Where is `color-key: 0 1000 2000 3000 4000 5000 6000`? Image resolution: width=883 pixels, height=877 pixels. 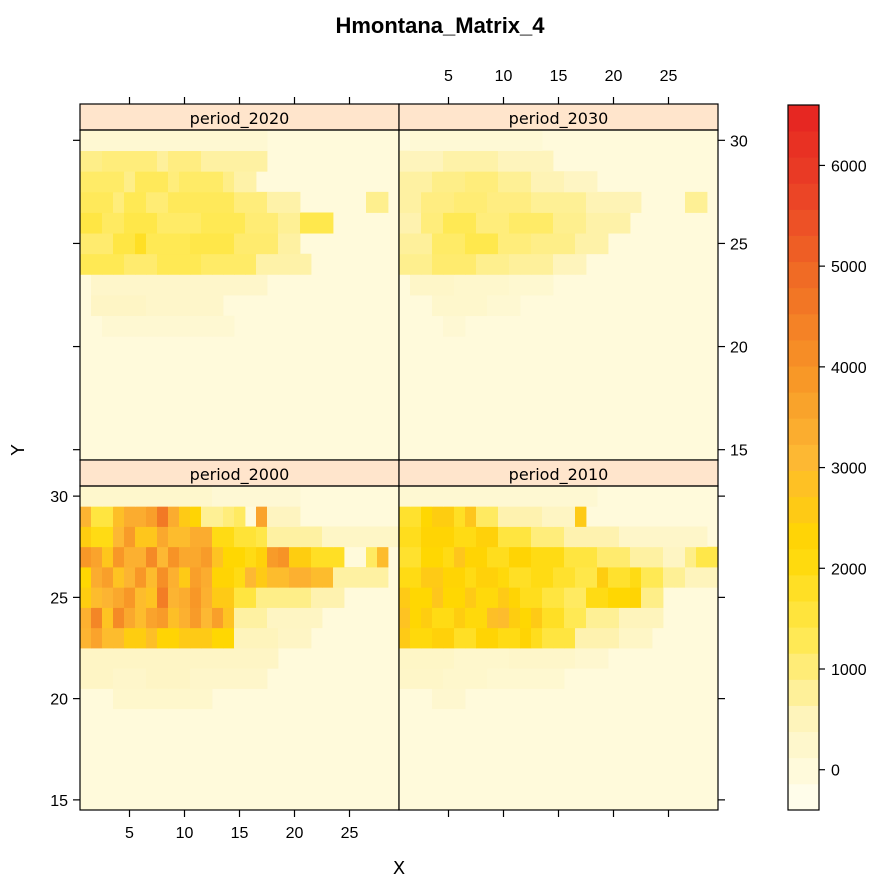 color-key: 0 1000 2000 3000 4000 5000 6000 is located at coordinates (827, 457).